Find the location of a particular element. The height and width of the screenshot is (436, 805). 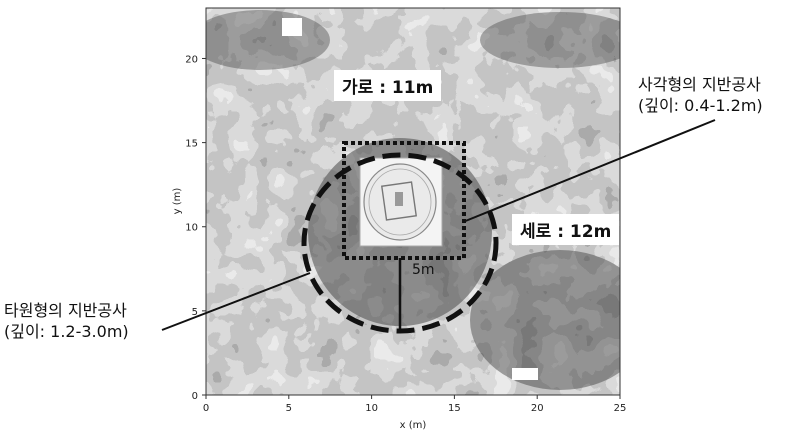

rect-callout-line-2: (깊이: 0.4-1.2m) is located at coordinates (700, 105).